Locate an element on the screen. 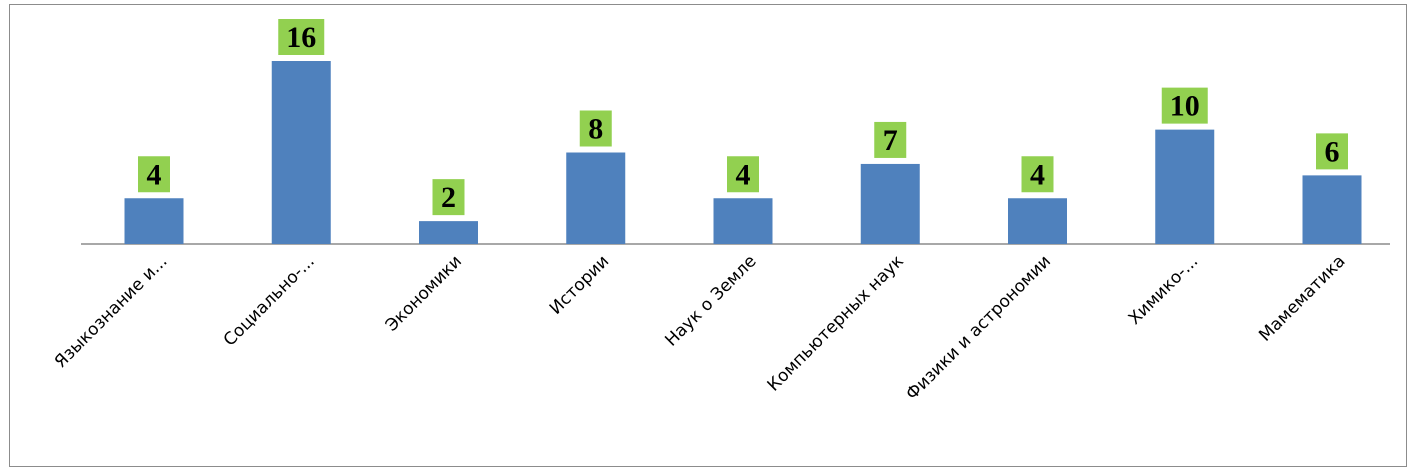 The width and height of the screenshot is (1413, 473). data-label-7: 4 is located at coordinates (1037, 174).